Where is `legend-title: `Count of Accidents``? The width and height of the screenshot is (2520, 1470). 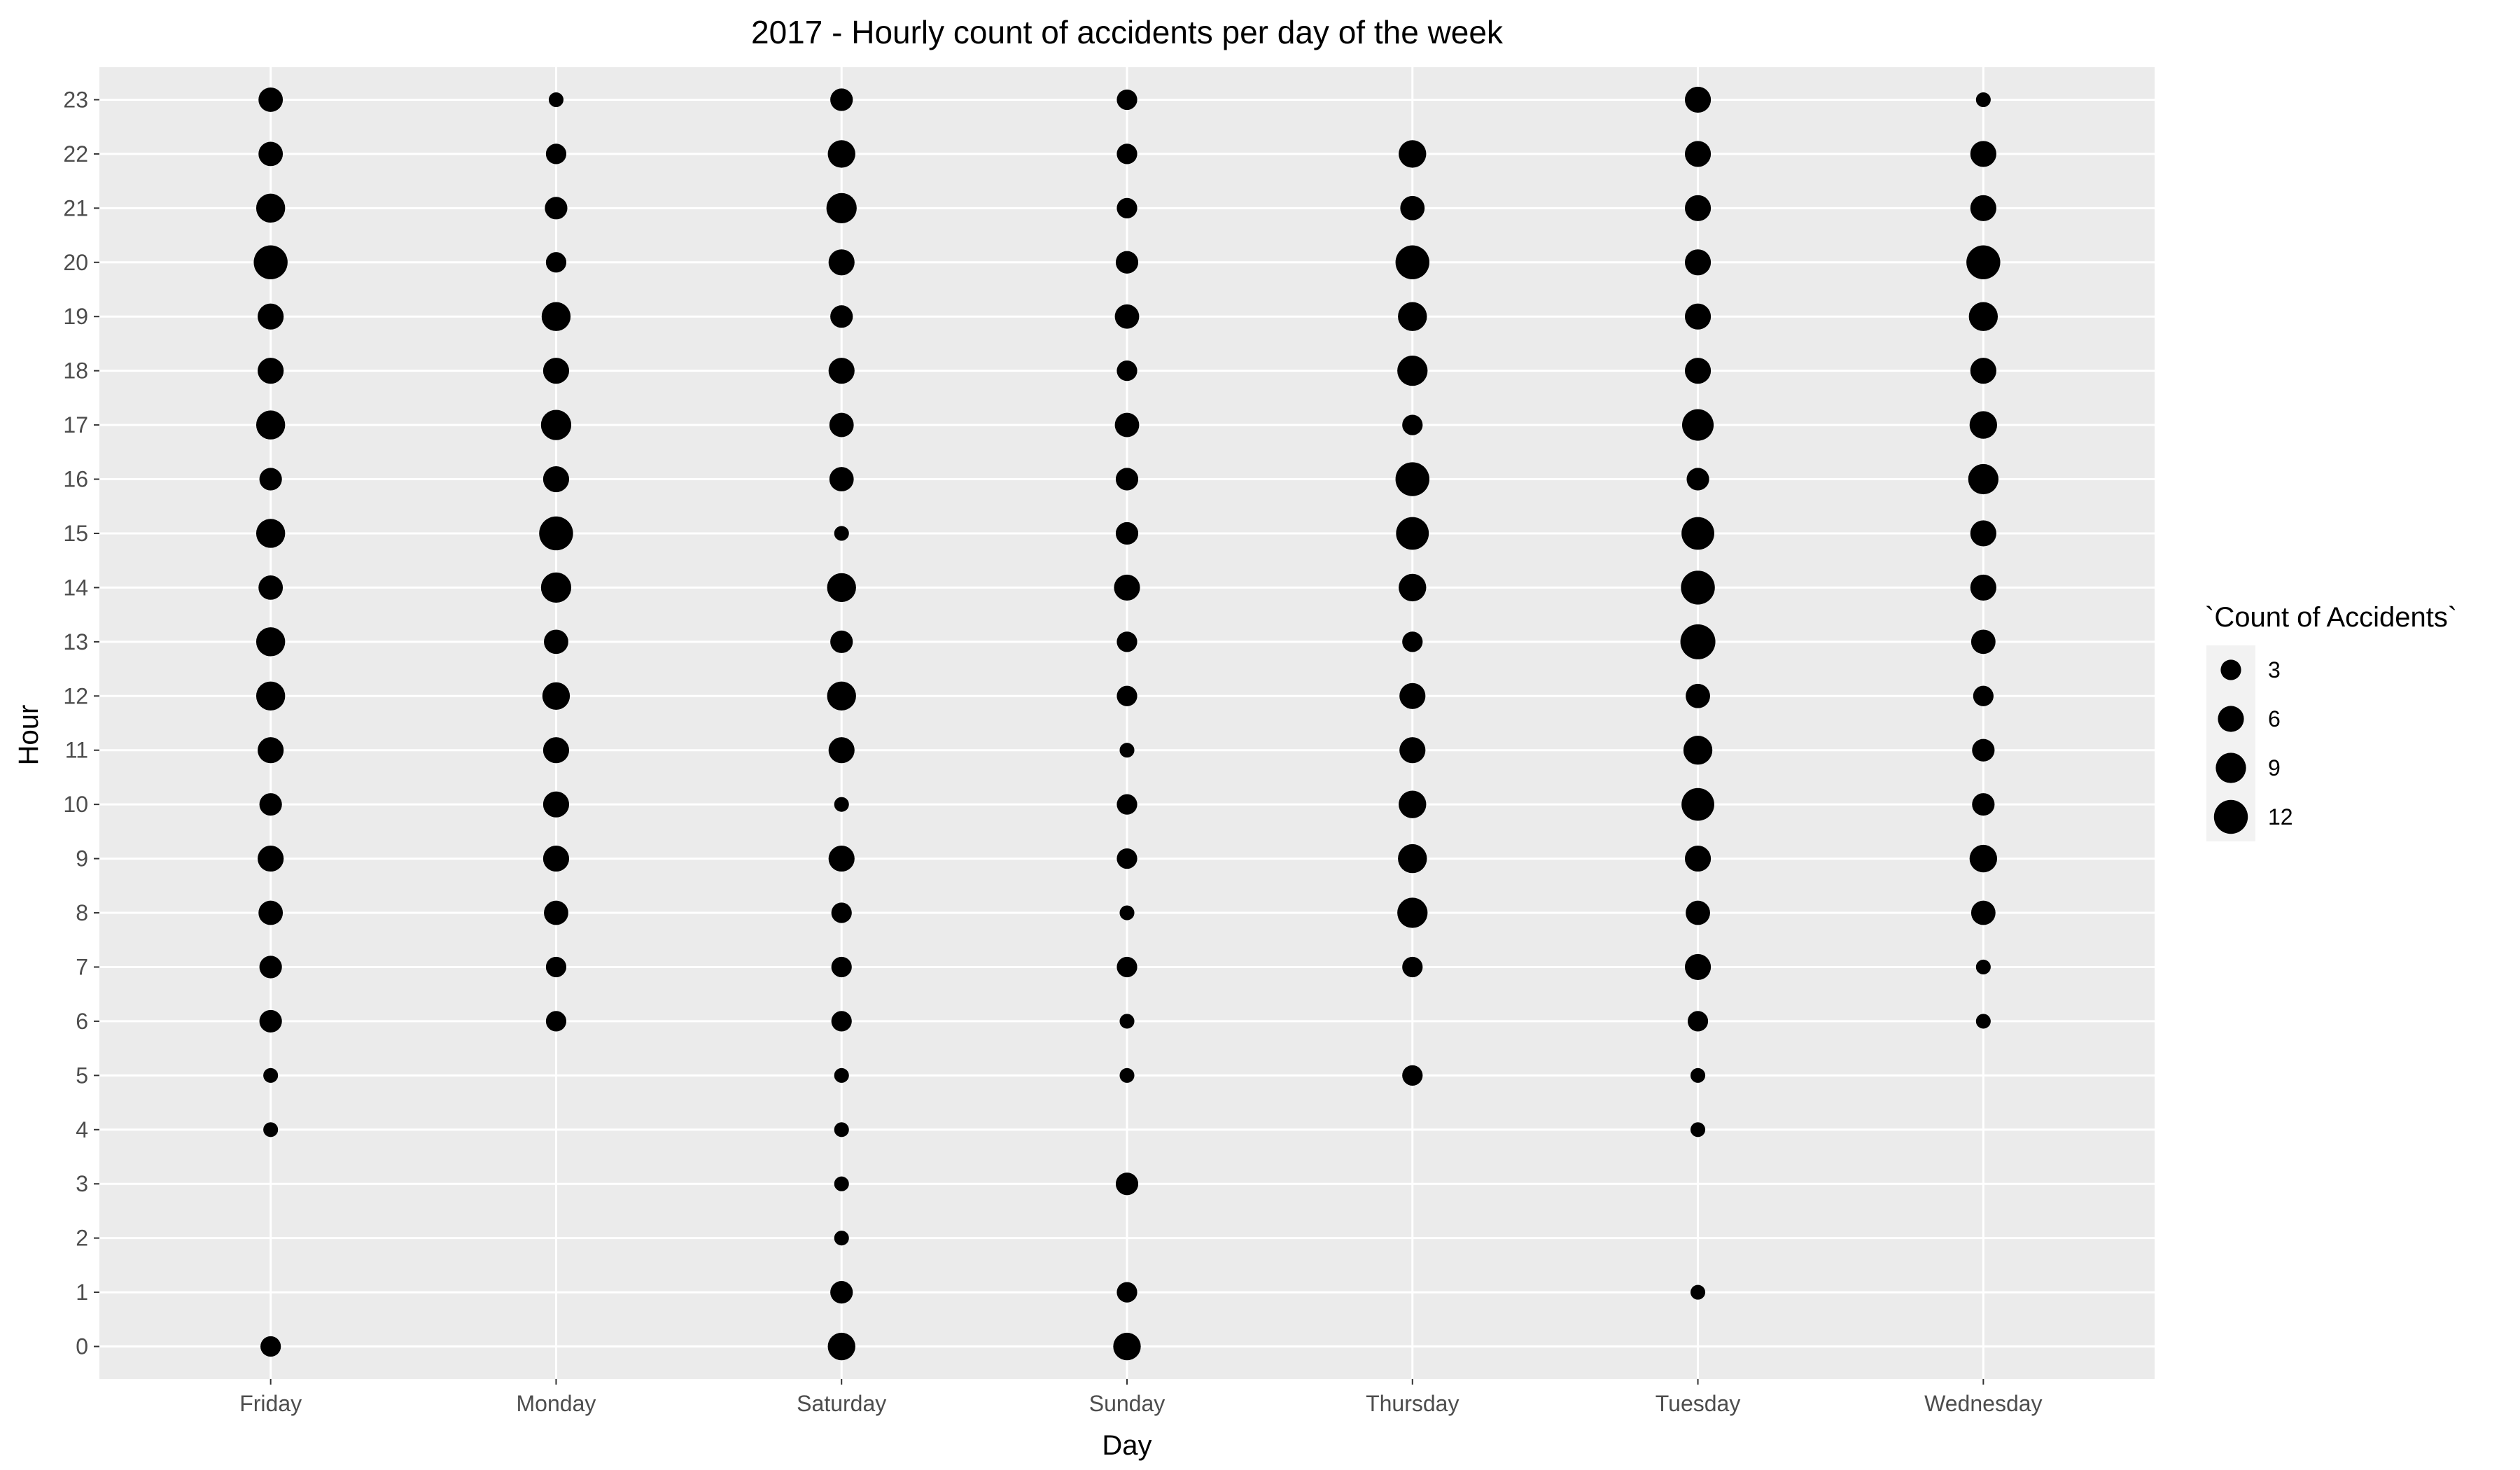 legend-title: `Count of Accidents` is located at coordinates (2331, 617).